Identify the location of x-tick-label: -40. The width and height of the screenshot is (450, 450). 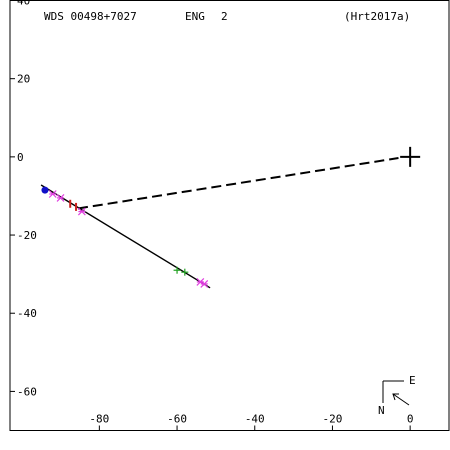
(255, 419).